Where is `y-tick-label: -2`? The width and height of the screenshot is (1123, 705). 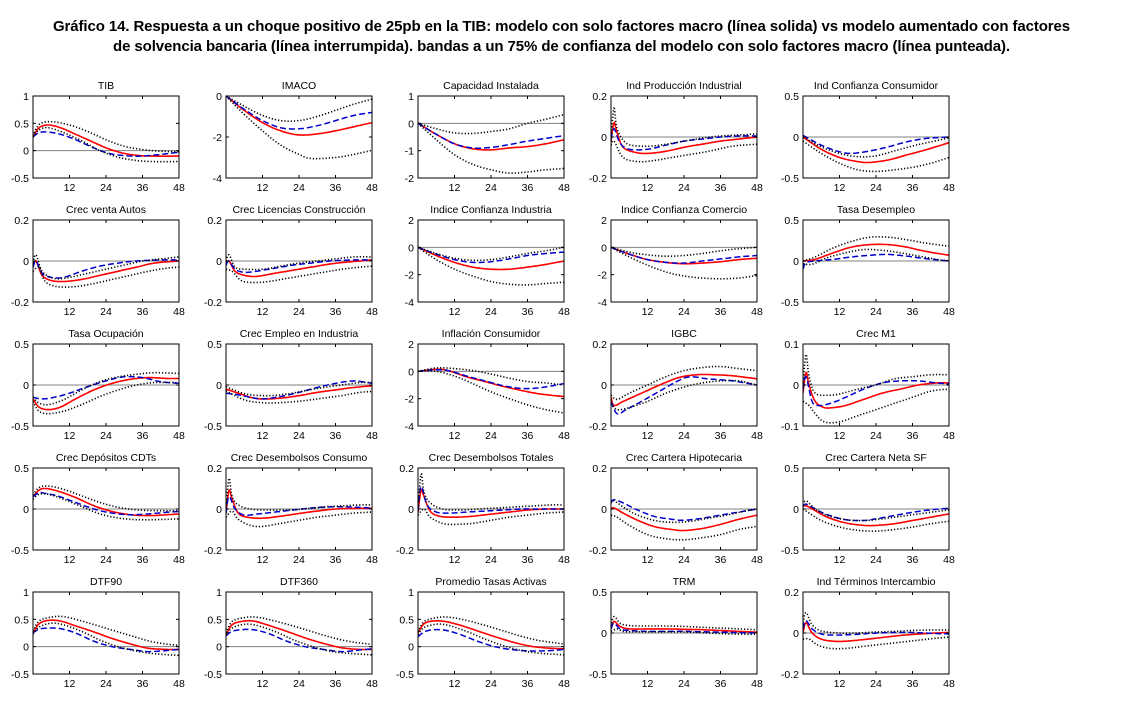
y-tick-label: -2 is located at coordinates (217, 138).